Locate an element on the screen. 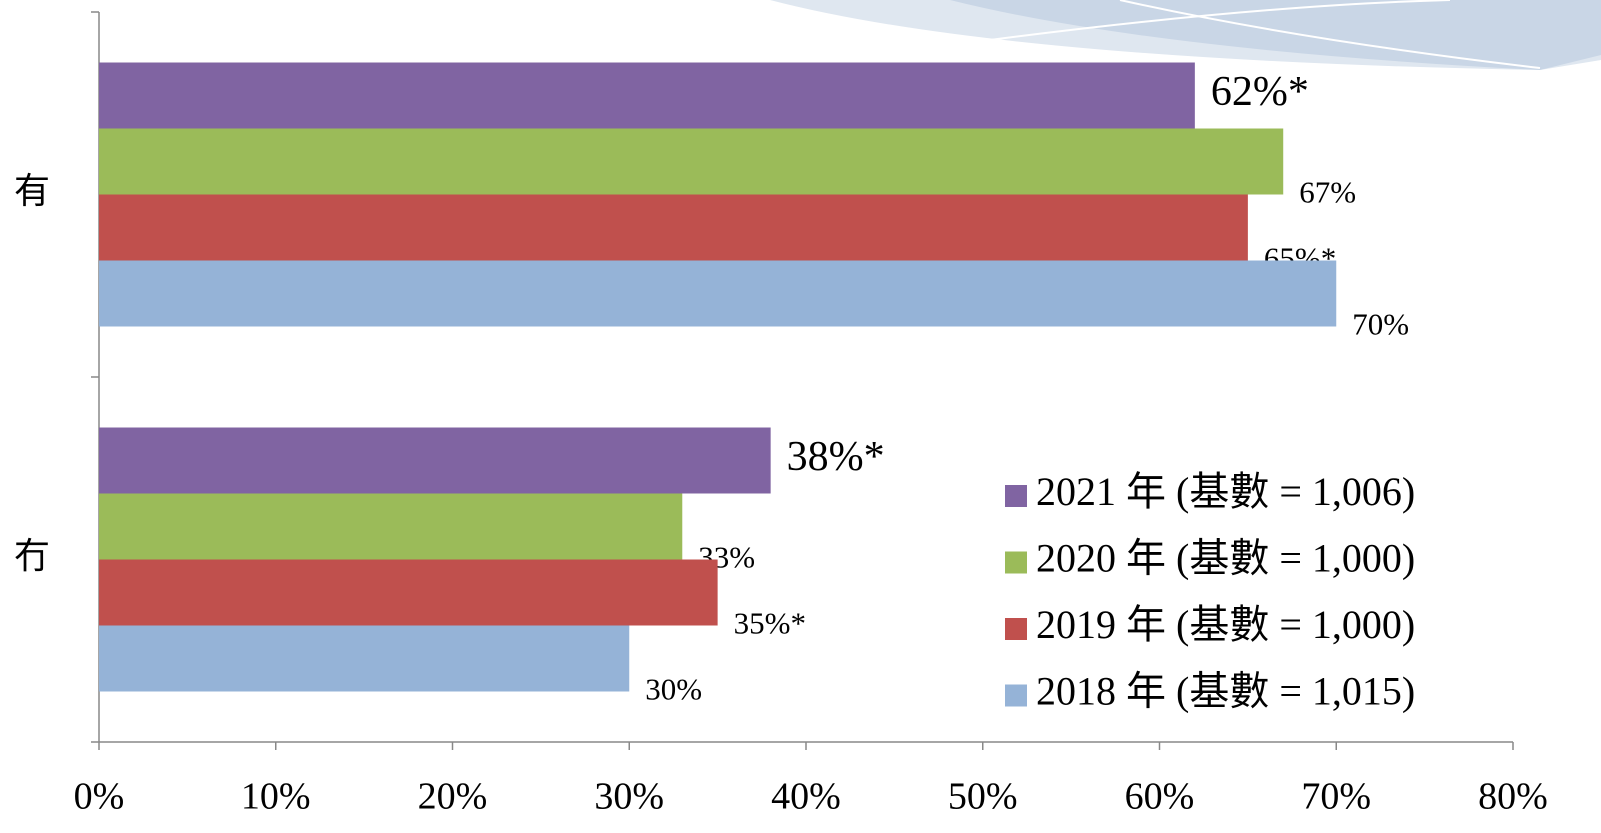 This screenshot has height=833, width=1601. category-label: 冇 is located at coordinates (32, 556).